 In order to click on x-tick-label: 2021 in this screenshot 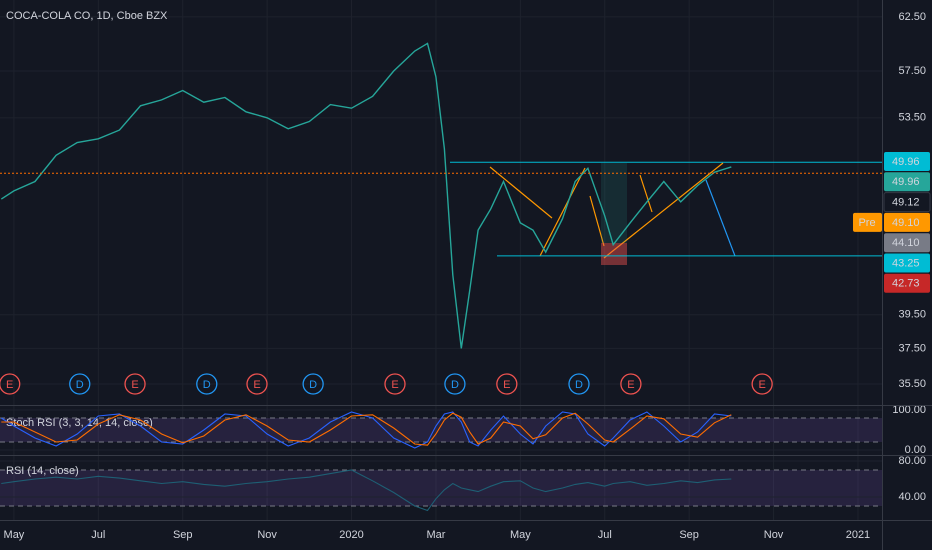, I will do `click(858, 535)`.